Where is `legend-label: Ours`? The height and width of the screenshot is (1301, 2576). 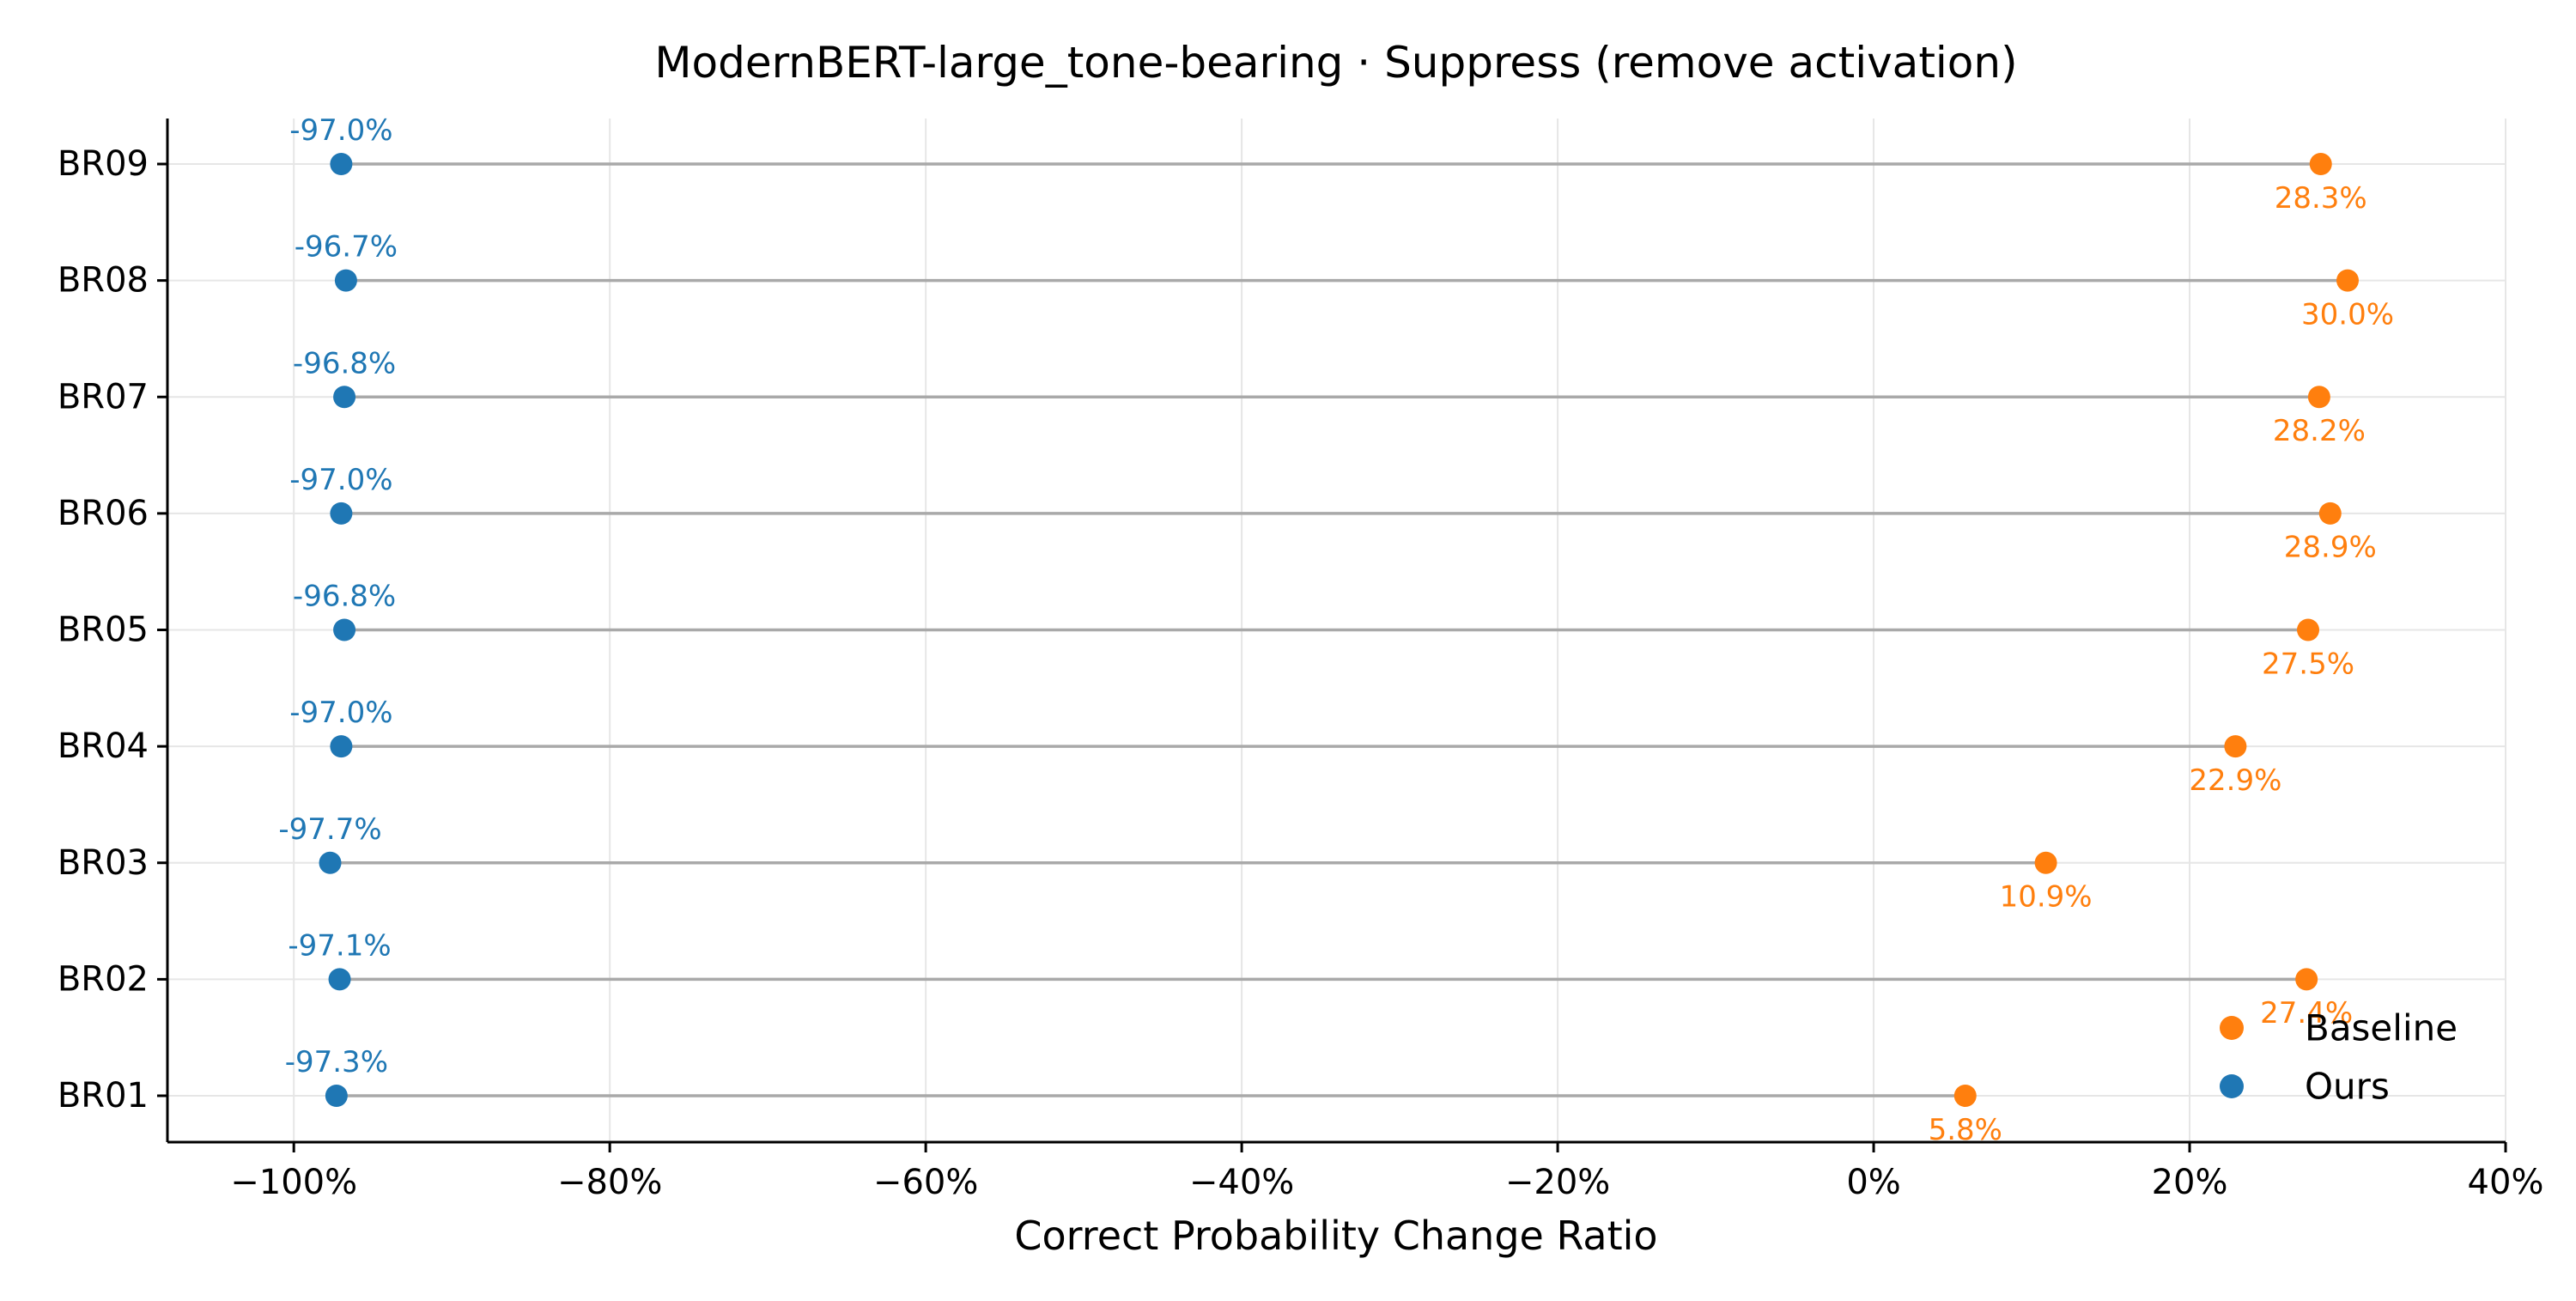
legend-label: Ours is located at coordinates (2347, 1087).